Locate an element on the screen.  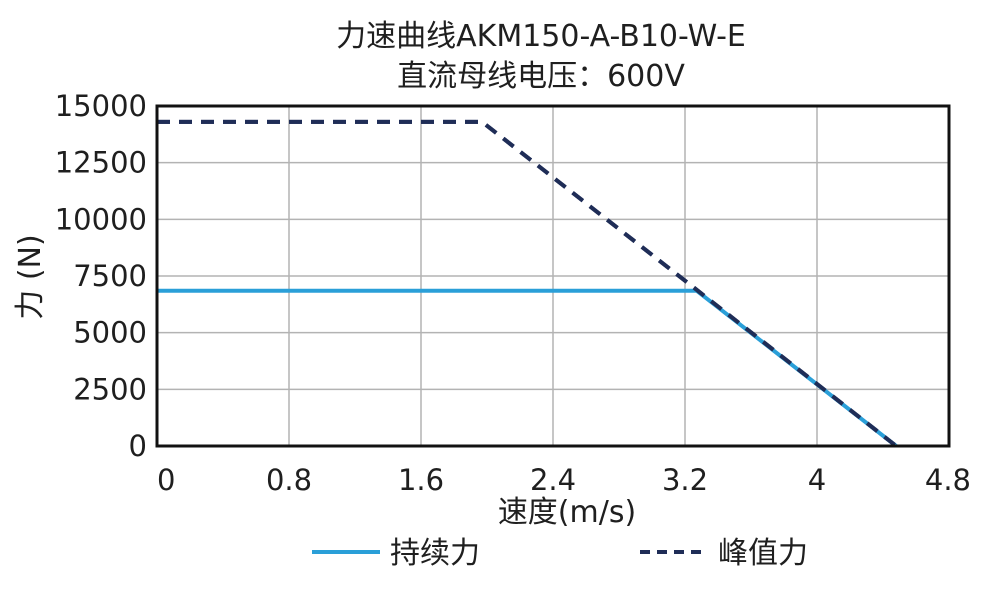
y-tick-label: 0 is located at coordinates (138, 446).